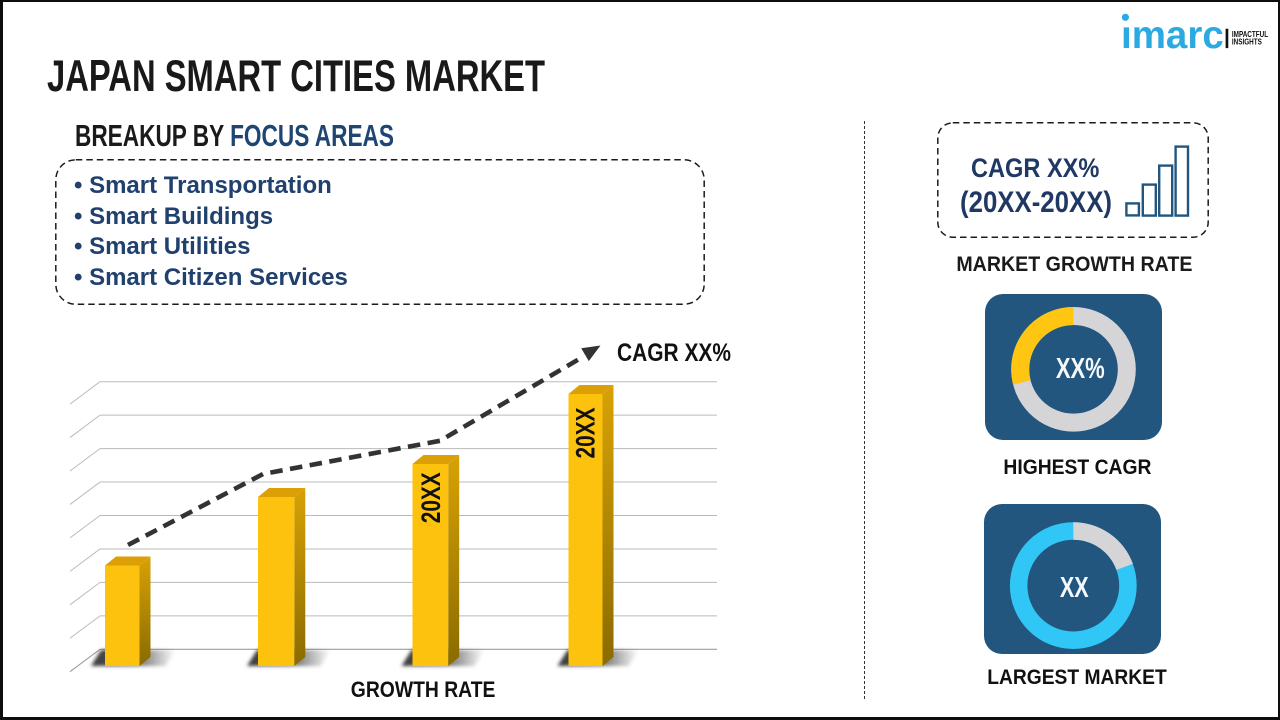 The width and height of the screenshot is (1280, 720). What do you see at coordinates (1074, 588) in the screenshot?
I see `svg-text: XX` at bounding box center [1074, 588].